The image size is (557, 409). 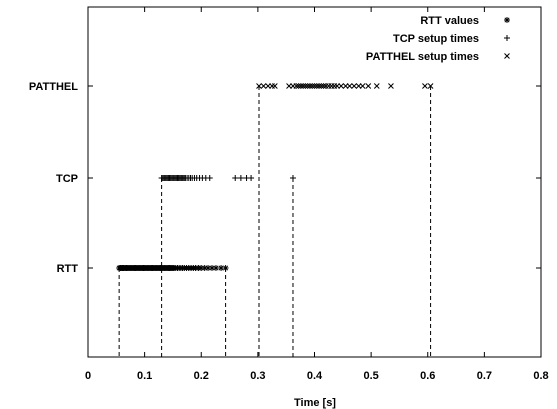 What do you see at coordinates (53, 87) in the screenshot?
I see `category-label: PATTHEL` at bounding box center [53, 87].